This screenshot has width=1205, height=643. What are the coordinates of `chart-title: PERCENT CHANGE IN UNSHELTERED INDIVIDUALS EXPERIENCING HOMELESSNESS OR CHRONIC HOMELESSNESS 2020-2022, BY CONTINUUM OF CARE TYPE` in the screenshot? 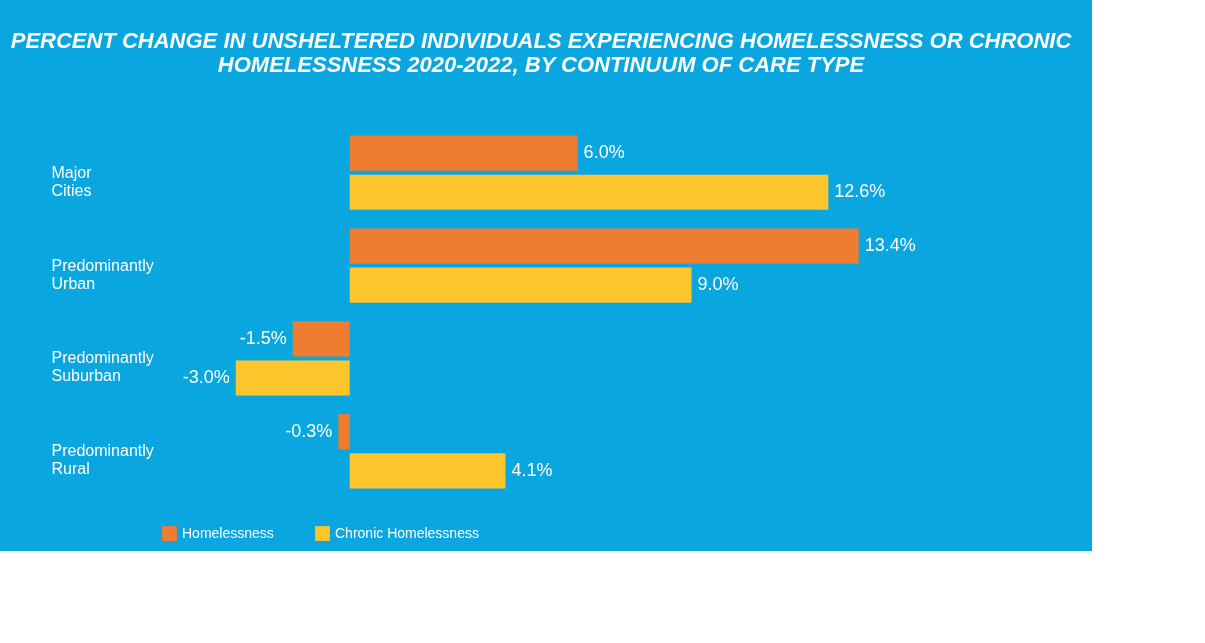 It's located at (541, 52).